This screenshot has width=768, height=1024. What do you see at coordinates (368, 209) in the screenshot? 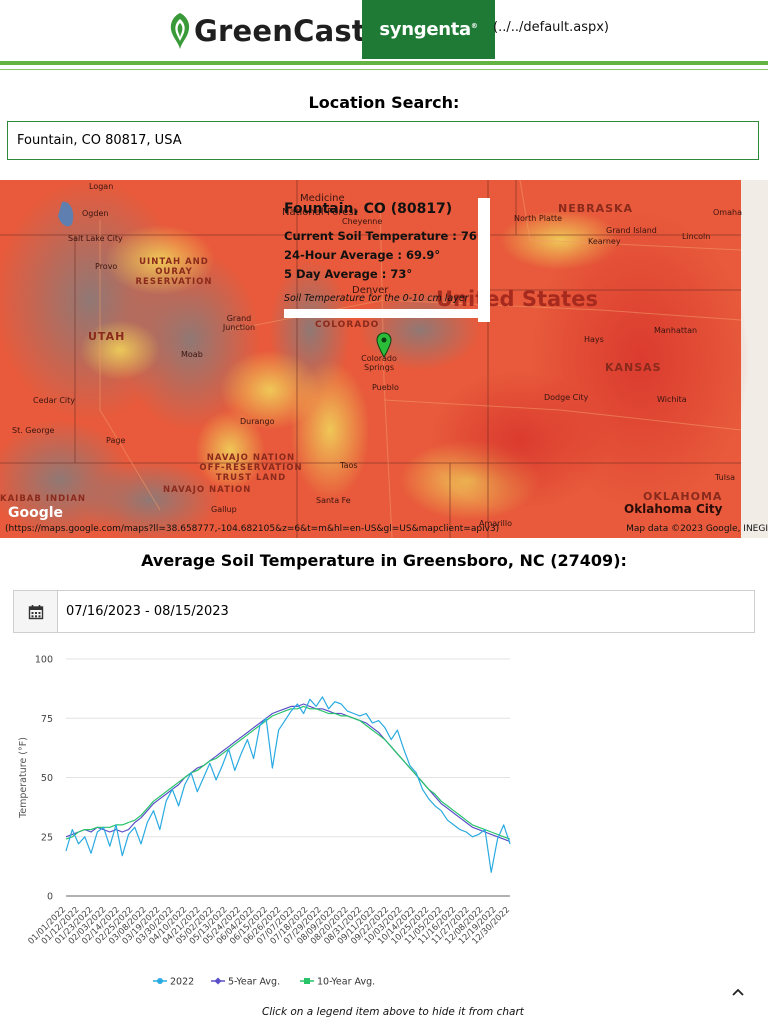
I see `info-location: Fountain, CO (80817)` at bounding box center [368, 209].